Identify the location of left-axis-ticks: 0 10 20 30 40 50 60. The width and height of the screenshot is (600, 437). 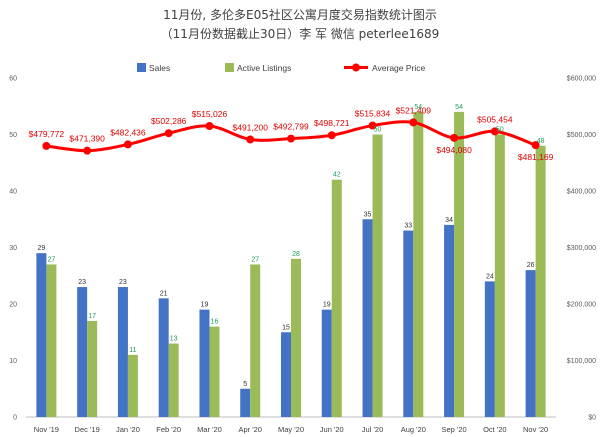
(13, 249).